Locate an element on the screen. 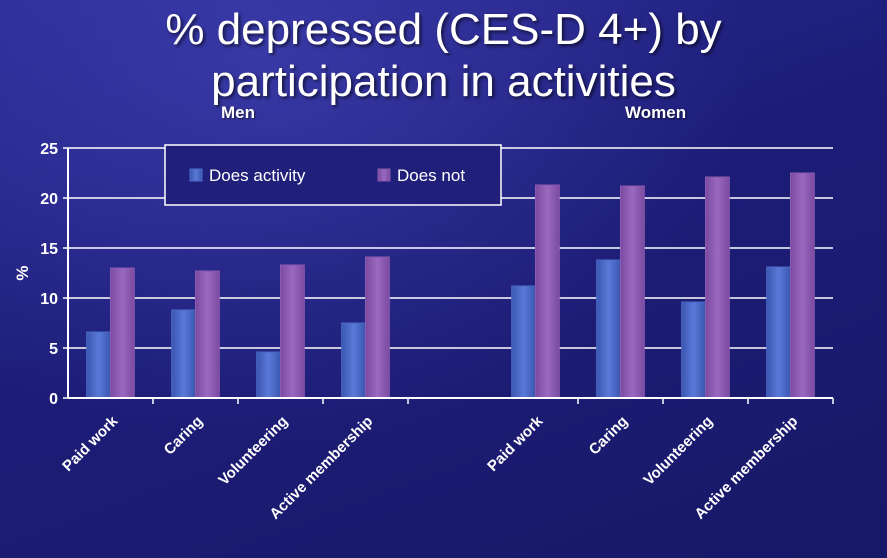 Image resolution: width=887 pixels, height=558 pixels. legend-label-does-not: Does not is located at coordinates (431, 175).